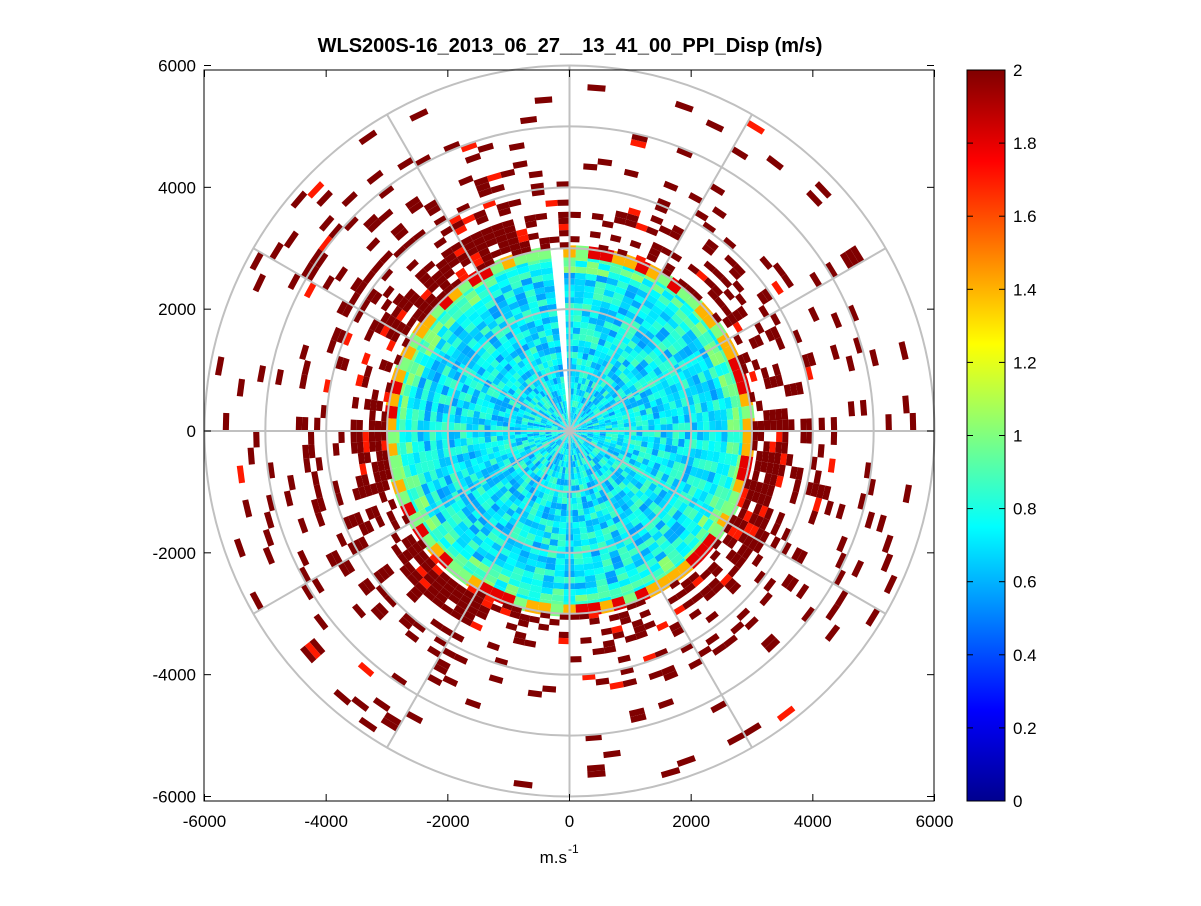  I want to click on y-tick-label: 6000, so click(177, 66).